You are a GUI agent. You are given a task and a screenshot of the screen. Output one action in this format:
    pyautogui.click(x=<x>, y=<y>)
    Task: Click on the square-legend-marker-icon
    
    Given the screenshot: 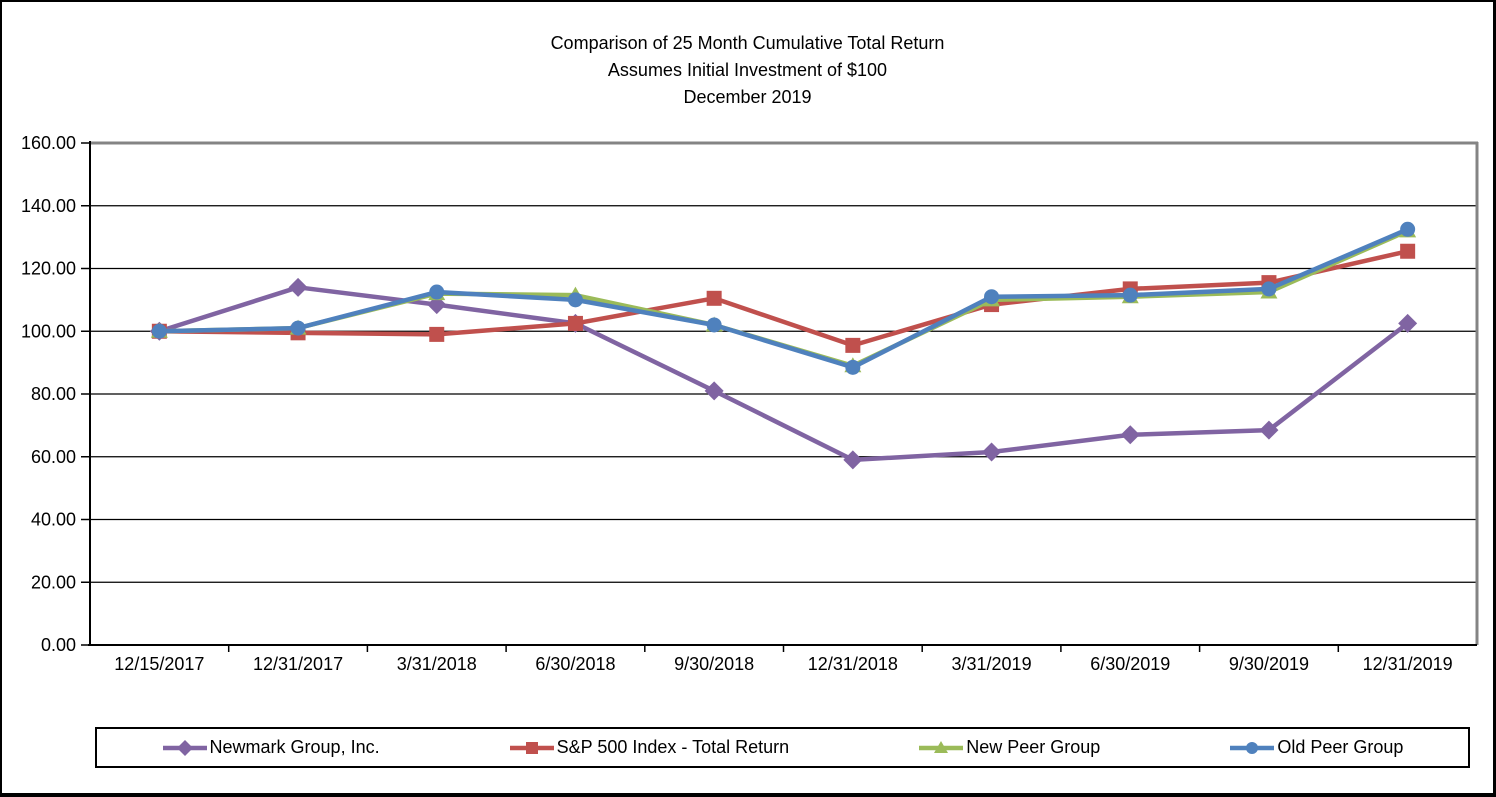 What is the action you would take?
    pyautogui.click(x=531, y=747)
    